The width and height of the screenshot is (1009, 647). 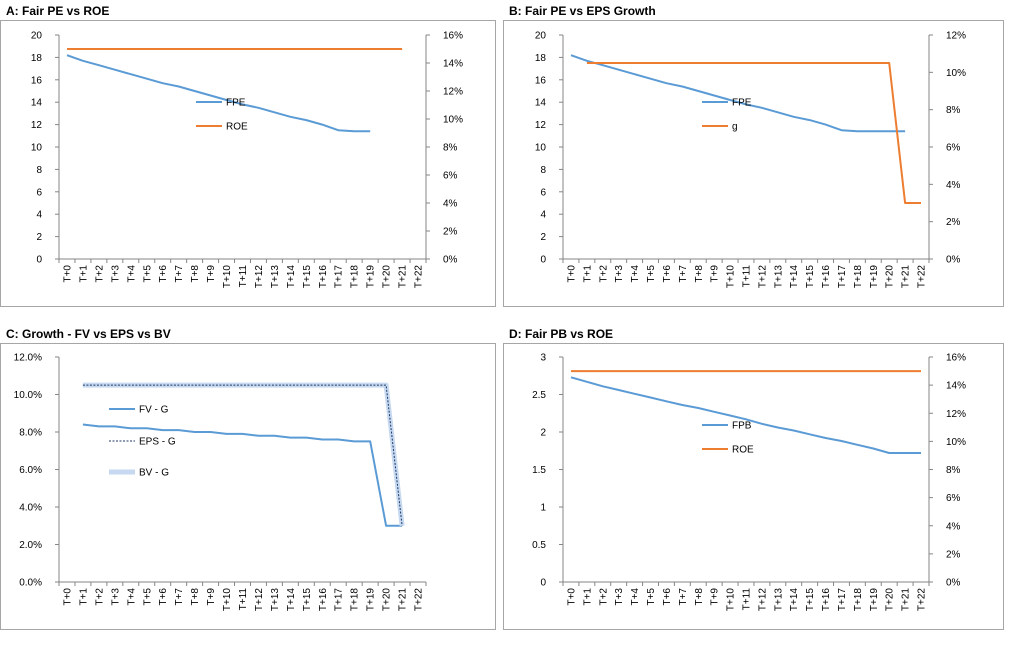 I want to click on chart-c-x-tick-label: T+6, so click(x=163, y=597).